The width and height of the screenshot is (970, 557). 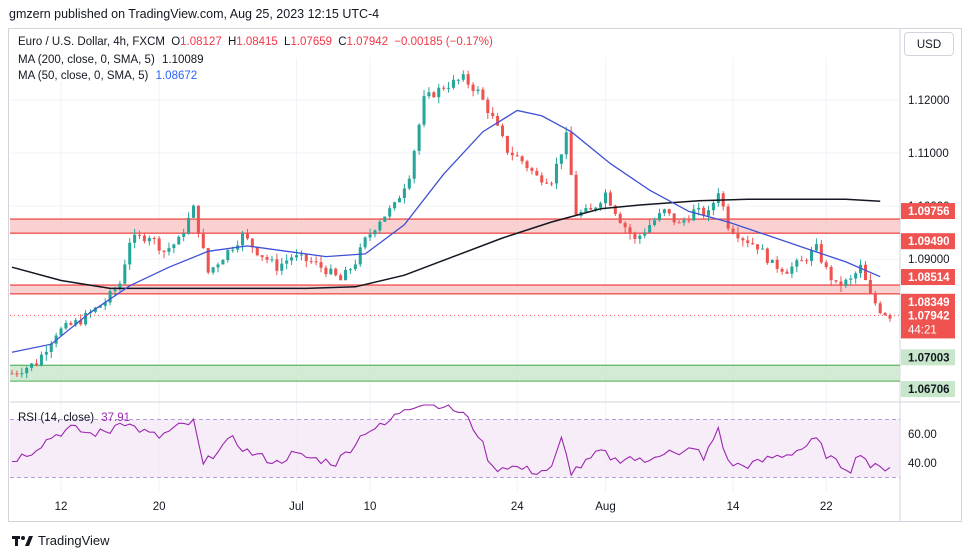 I want to click on time-tick-label: 20, so click(x=159, y=507).